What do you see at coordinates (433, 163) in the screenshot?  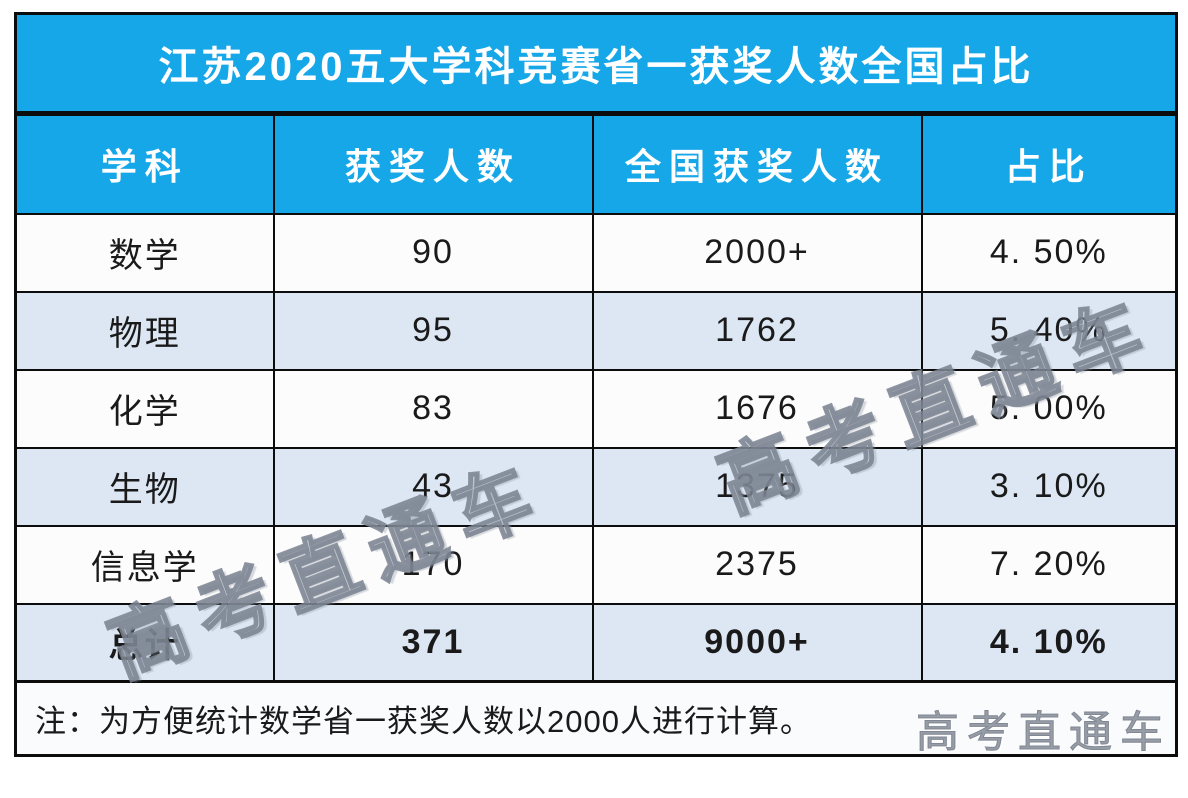 I see `col-header-winners: 获奖人数` at bounding box center [433, 163].